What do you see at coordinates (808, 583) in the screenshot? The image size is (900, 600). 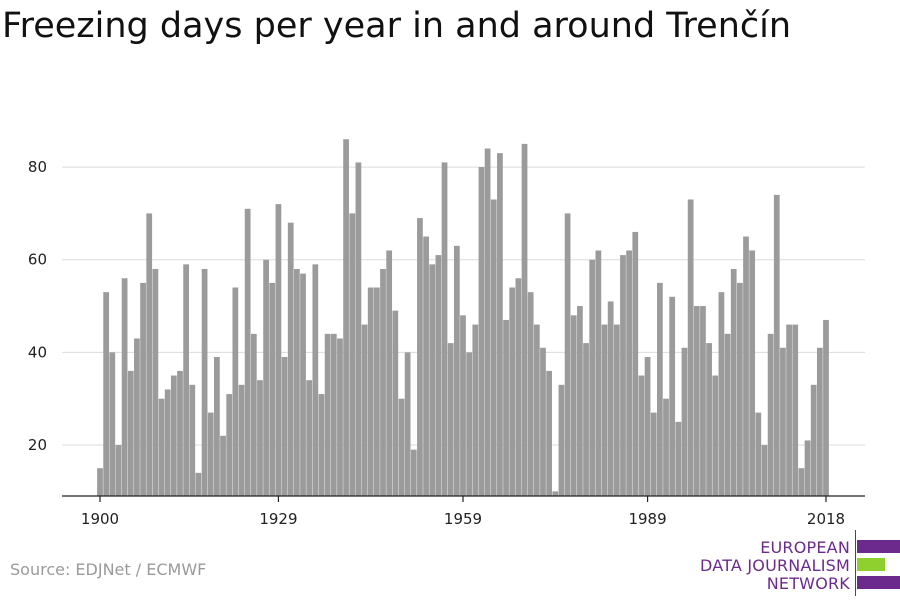 I see `logo-text-line3: NETWORK` at bounding box center [808, 583].